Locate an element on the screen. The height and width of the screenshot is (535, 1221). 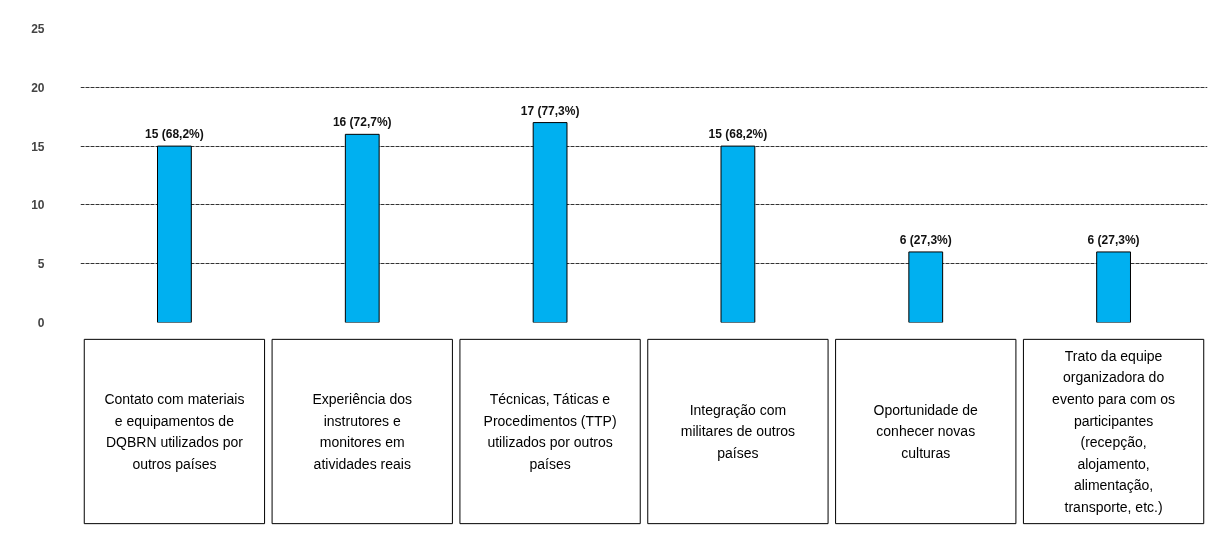
y-tick-label: 15 is located at coordinates (38, 146).